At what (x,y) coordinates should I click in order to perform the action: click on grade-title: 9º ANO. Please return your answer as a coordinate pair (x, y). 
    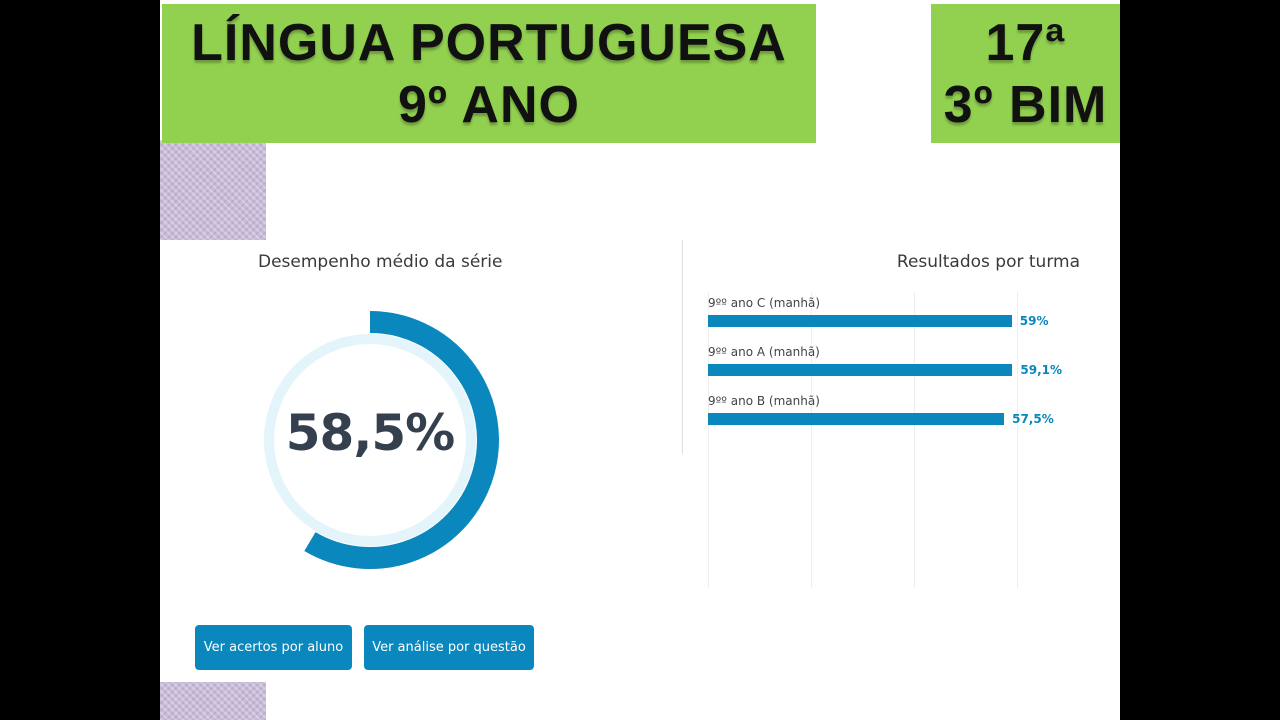
    Looking at the image, I should click on (489, 104).